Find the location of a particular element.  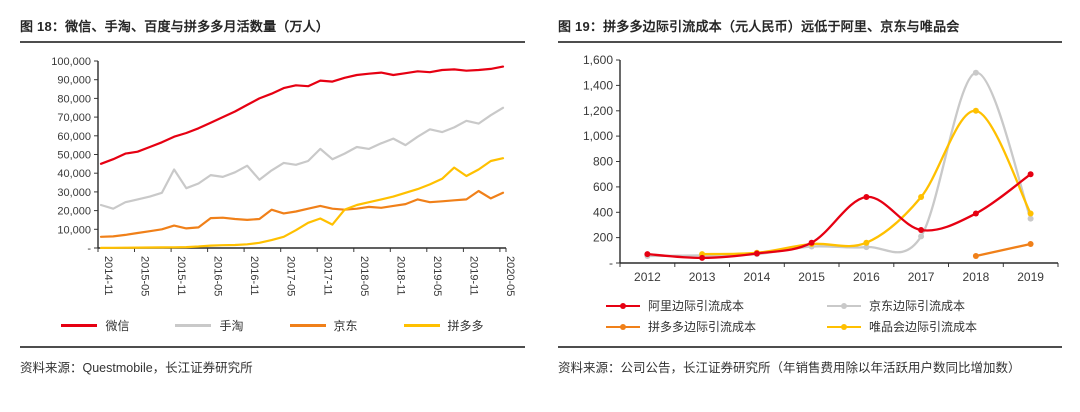

svg-text: 2016-05 is located at coordinates (218, 276).